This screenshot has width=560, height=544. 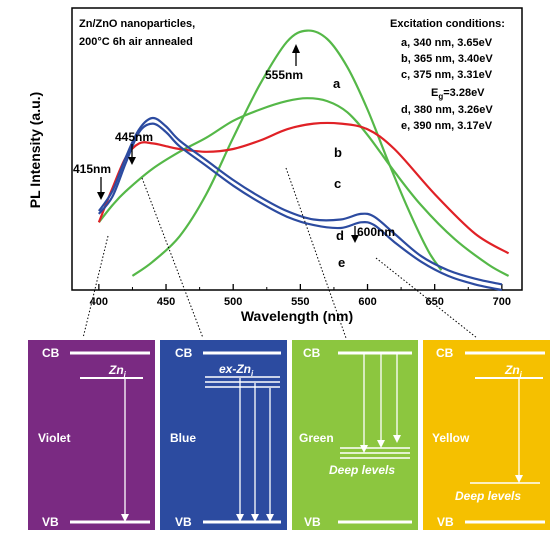 What do you see at coordinates (435, 302) in the screenshot?
I see `x-tick-label: 650` at bounding box center [435, 302].